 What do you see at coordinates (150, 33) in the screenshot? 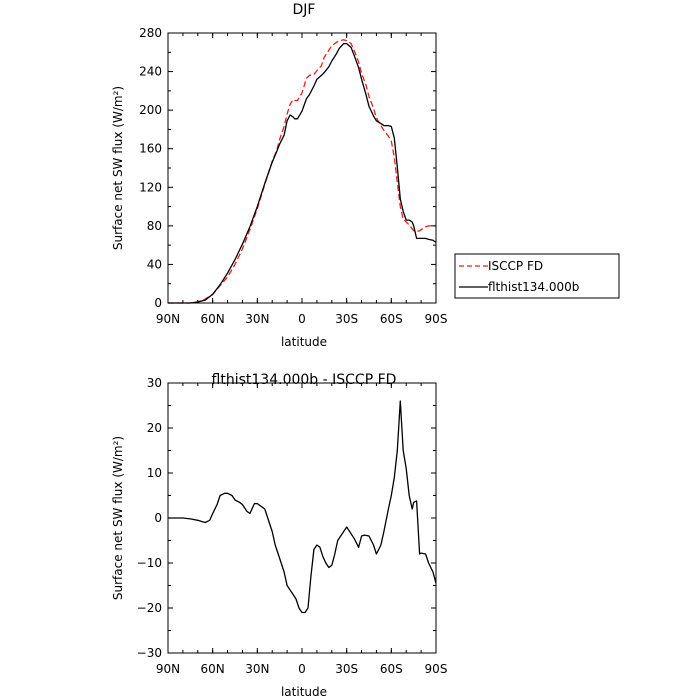
I see `y-tick-label: 280` at bounding box center [150, 33].